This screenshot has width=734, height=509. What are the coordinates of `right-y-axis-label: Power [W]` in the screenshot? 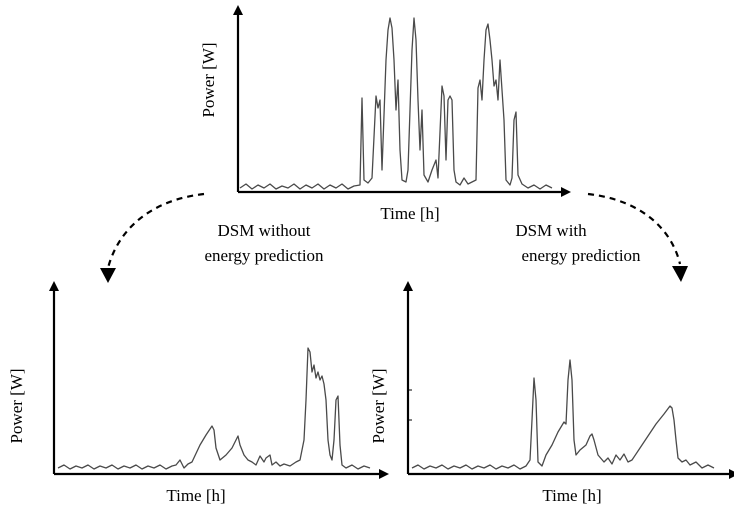 It's located at (378, 405).